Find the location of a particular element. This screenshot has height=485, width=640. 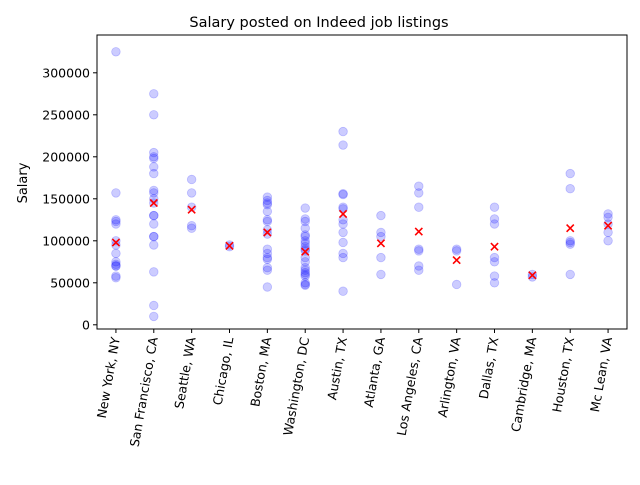

x-tick-label: Boston, MA is located at coordinates (260, 371).